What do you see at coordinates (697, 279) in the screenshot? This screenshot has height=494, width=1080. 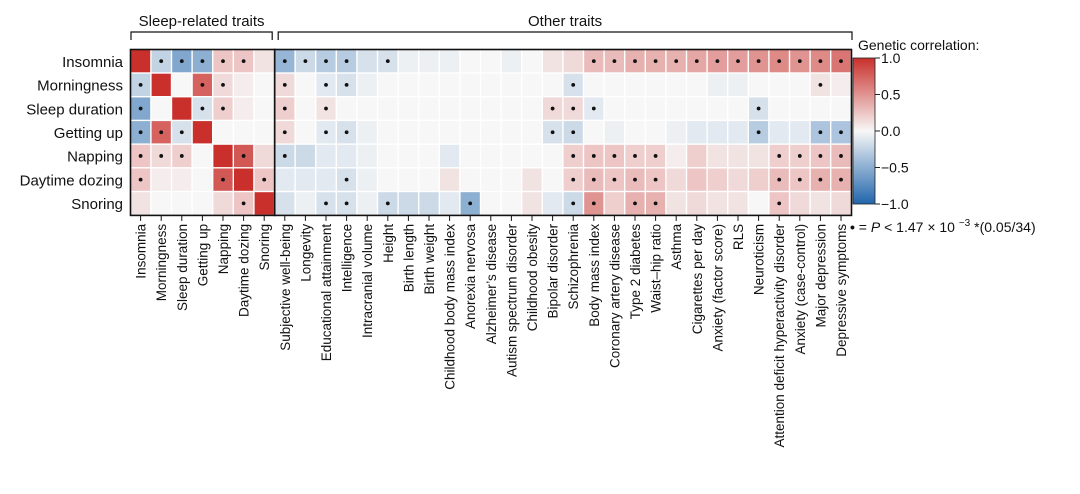 I see `column-label: Cigarettes per day` at bounding box center [697, 279].